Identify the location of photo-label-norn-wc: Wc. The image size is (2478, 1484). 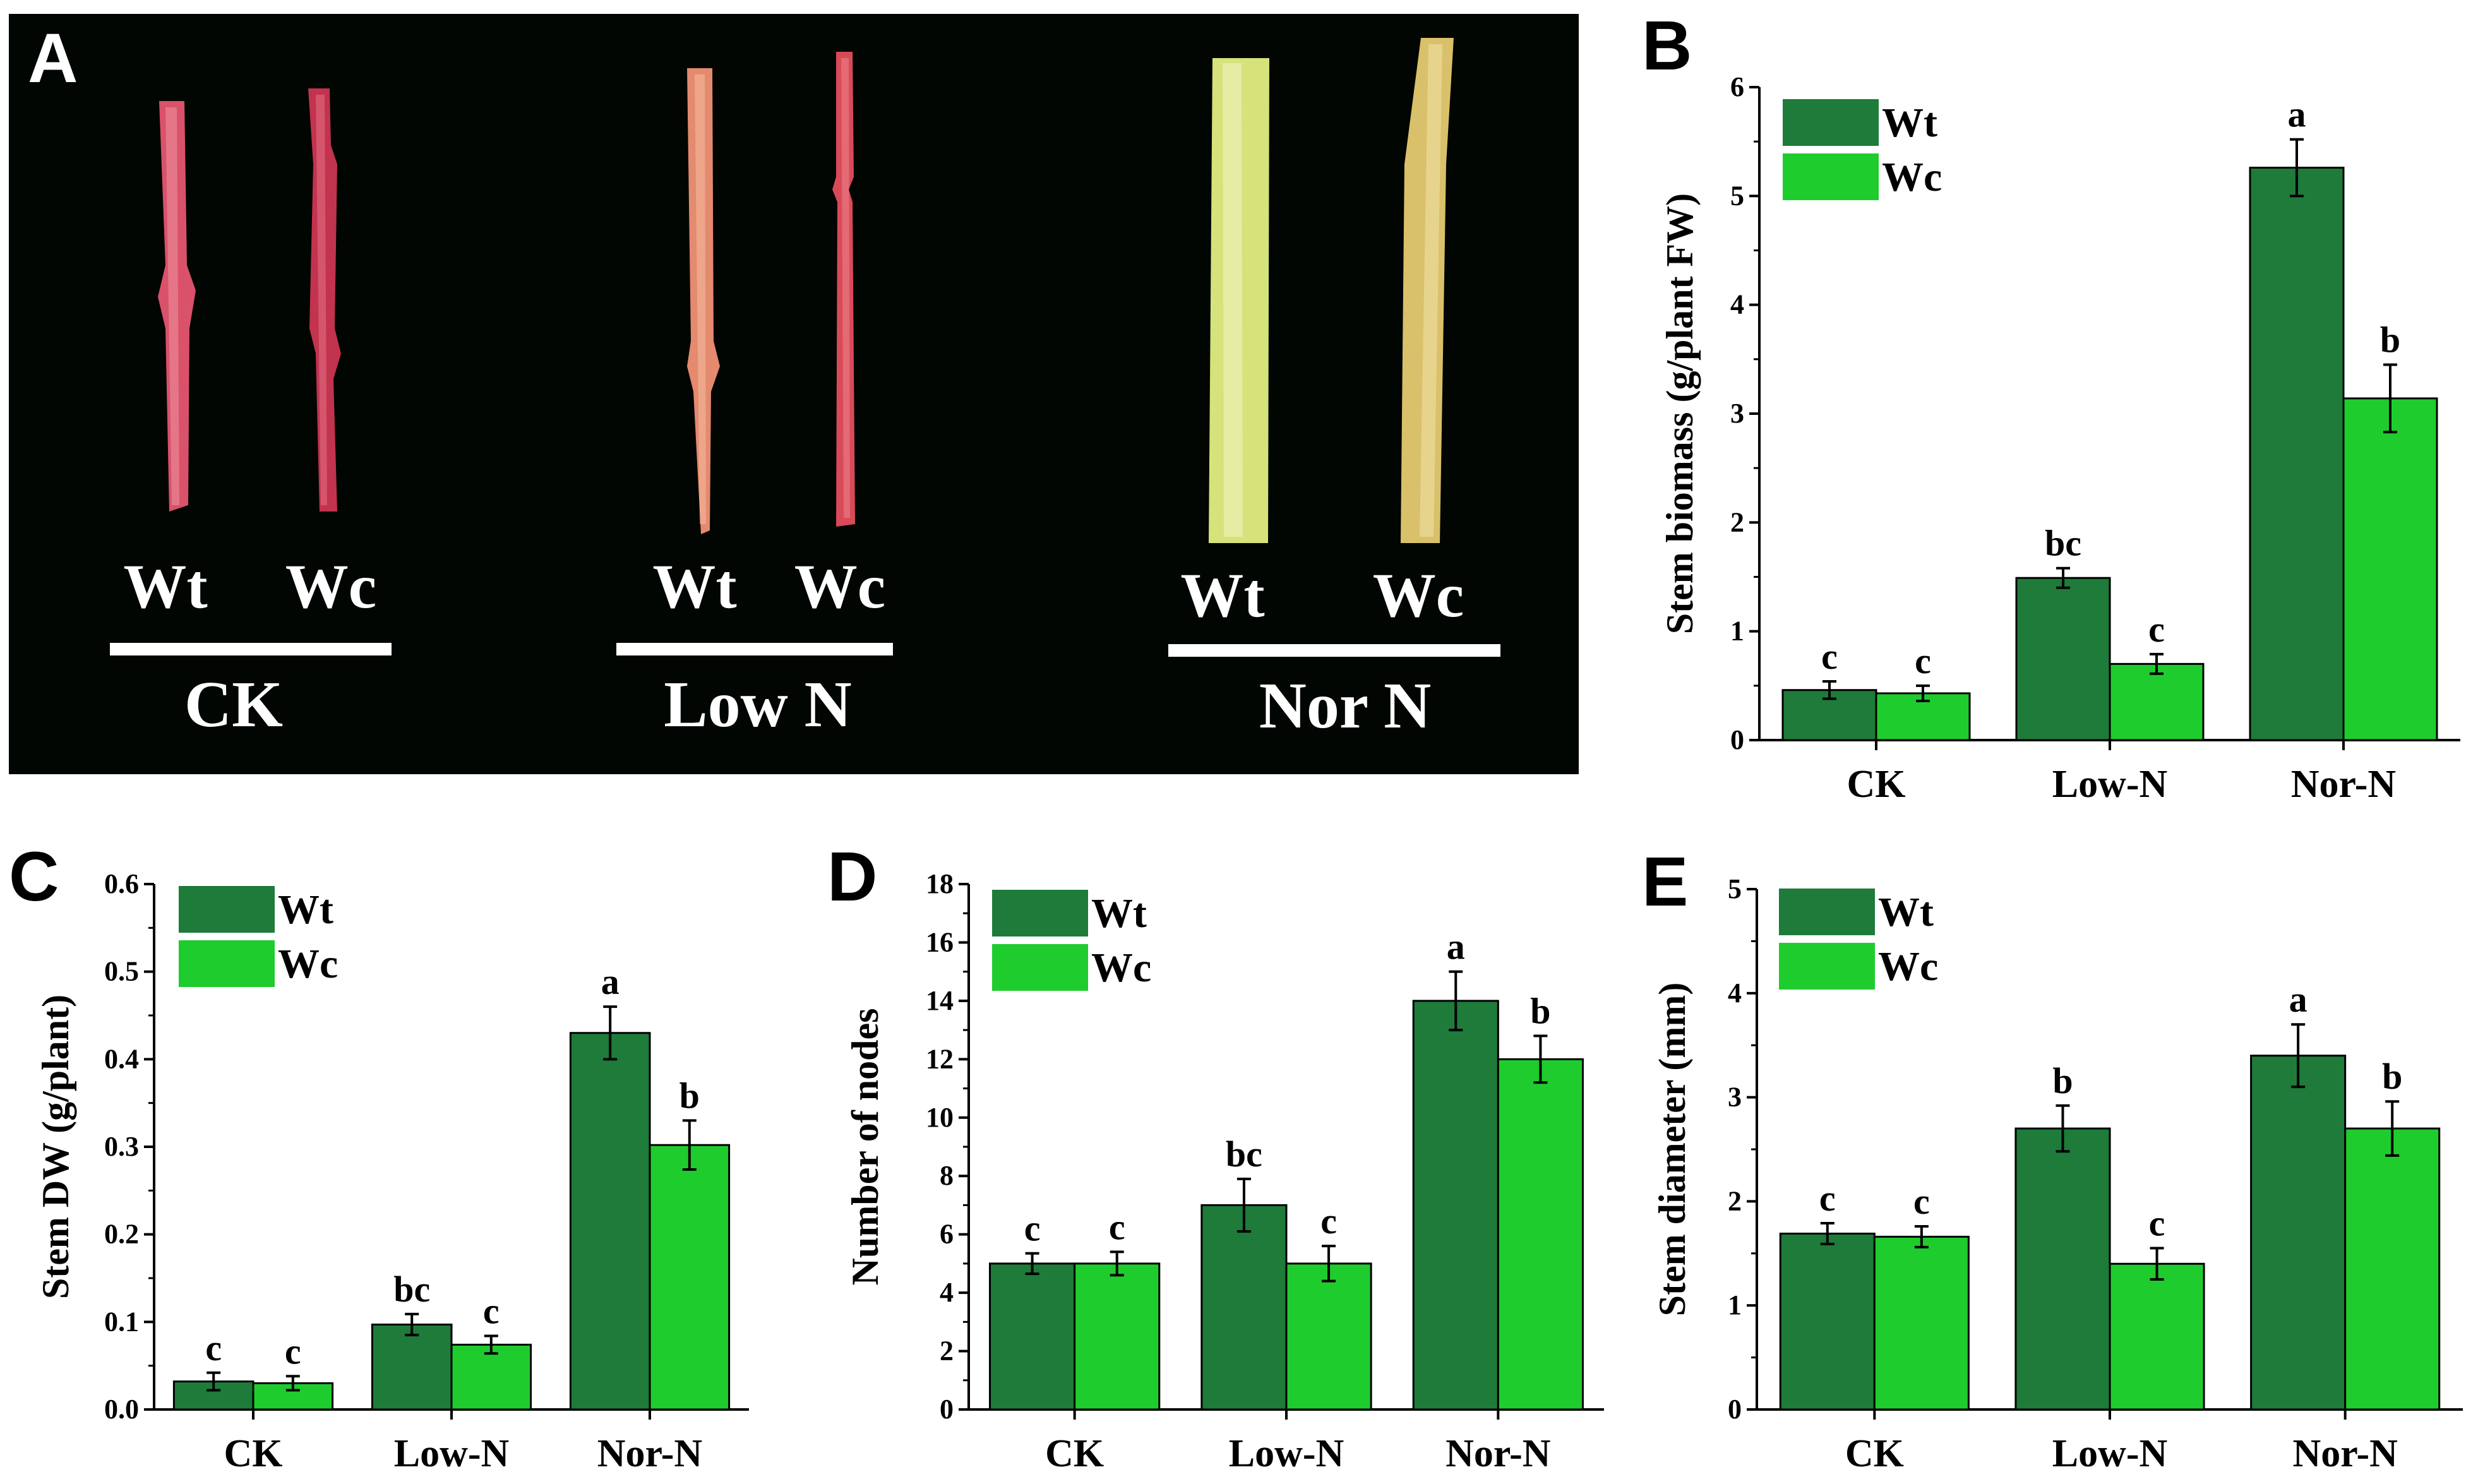
(1418, 595).